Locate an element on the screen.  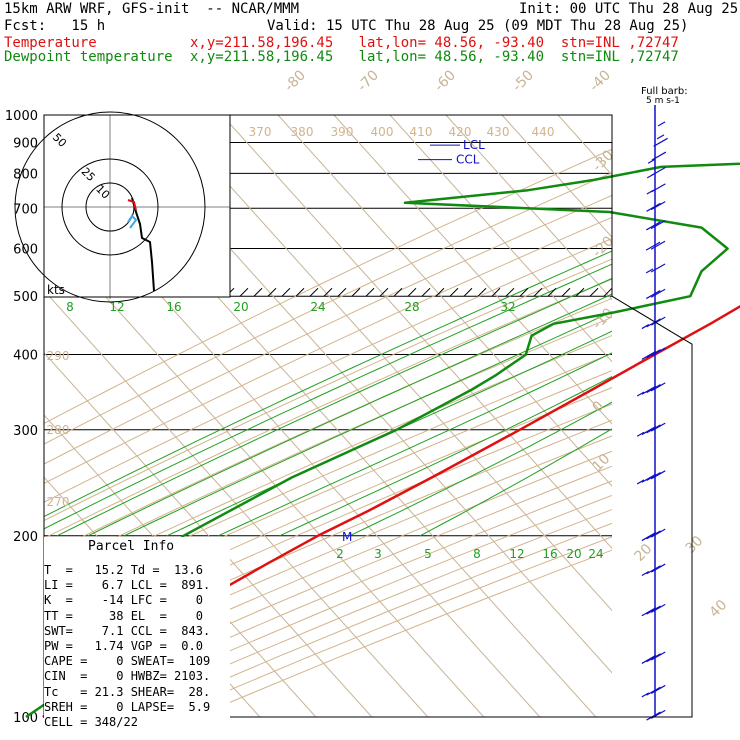
hodograph-axes is located at coordinates (137, 207).